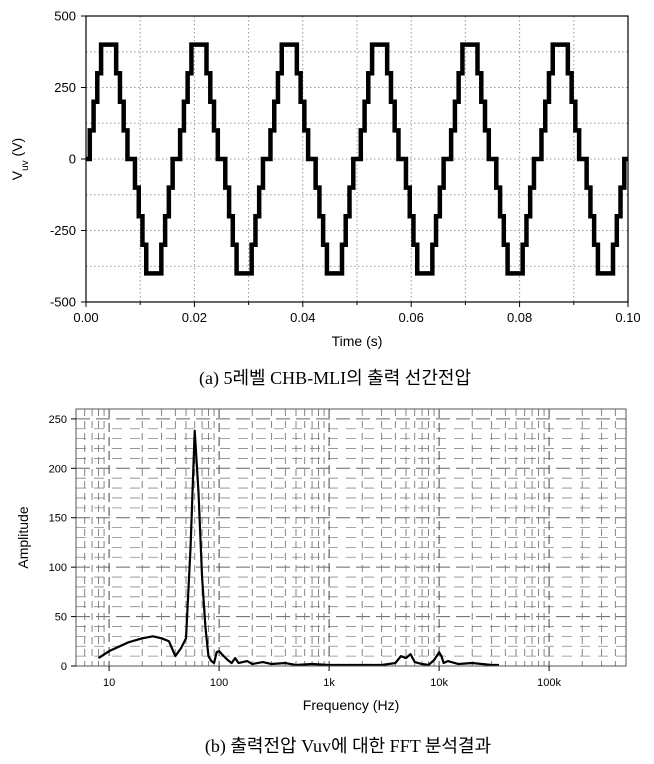 The width and height of the screenshot is (654, 764). Describe the element at coordinates (439, 683) in the screenshot. I see `x-tick-label-b: 10k` at that location.